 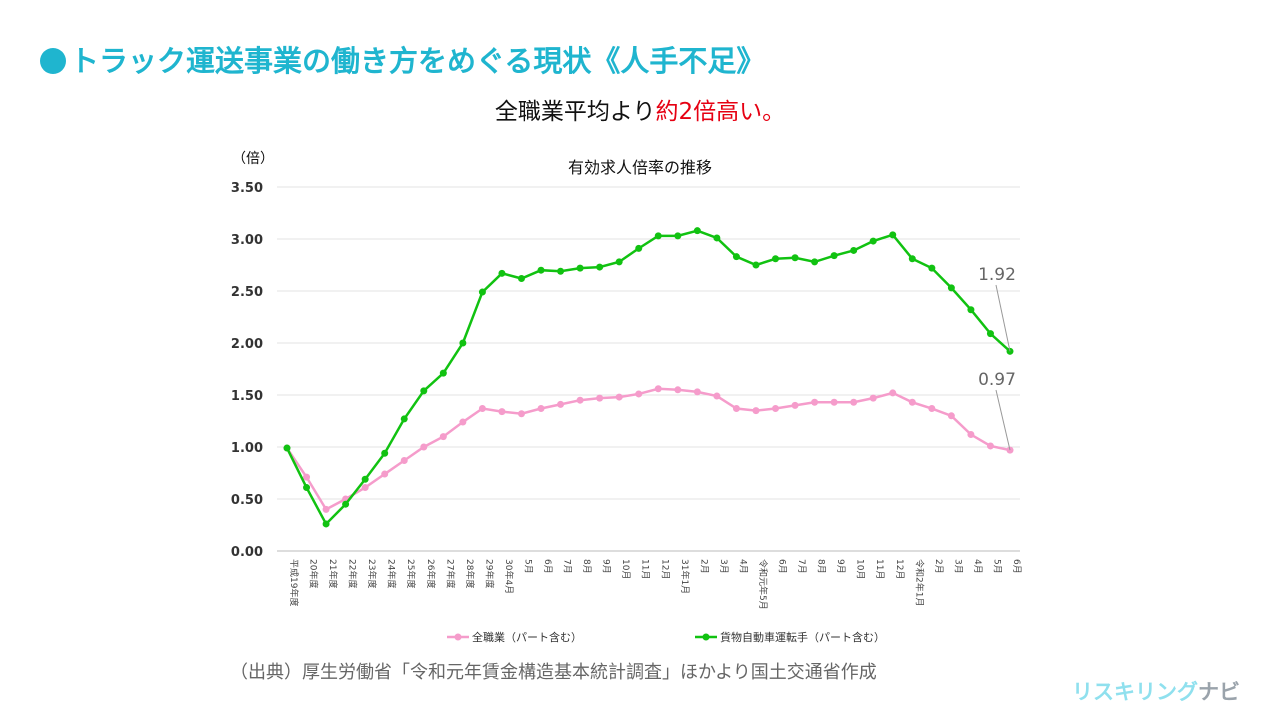 I want to click on x-tick-label: 29年度, so click(x=489, y=573).